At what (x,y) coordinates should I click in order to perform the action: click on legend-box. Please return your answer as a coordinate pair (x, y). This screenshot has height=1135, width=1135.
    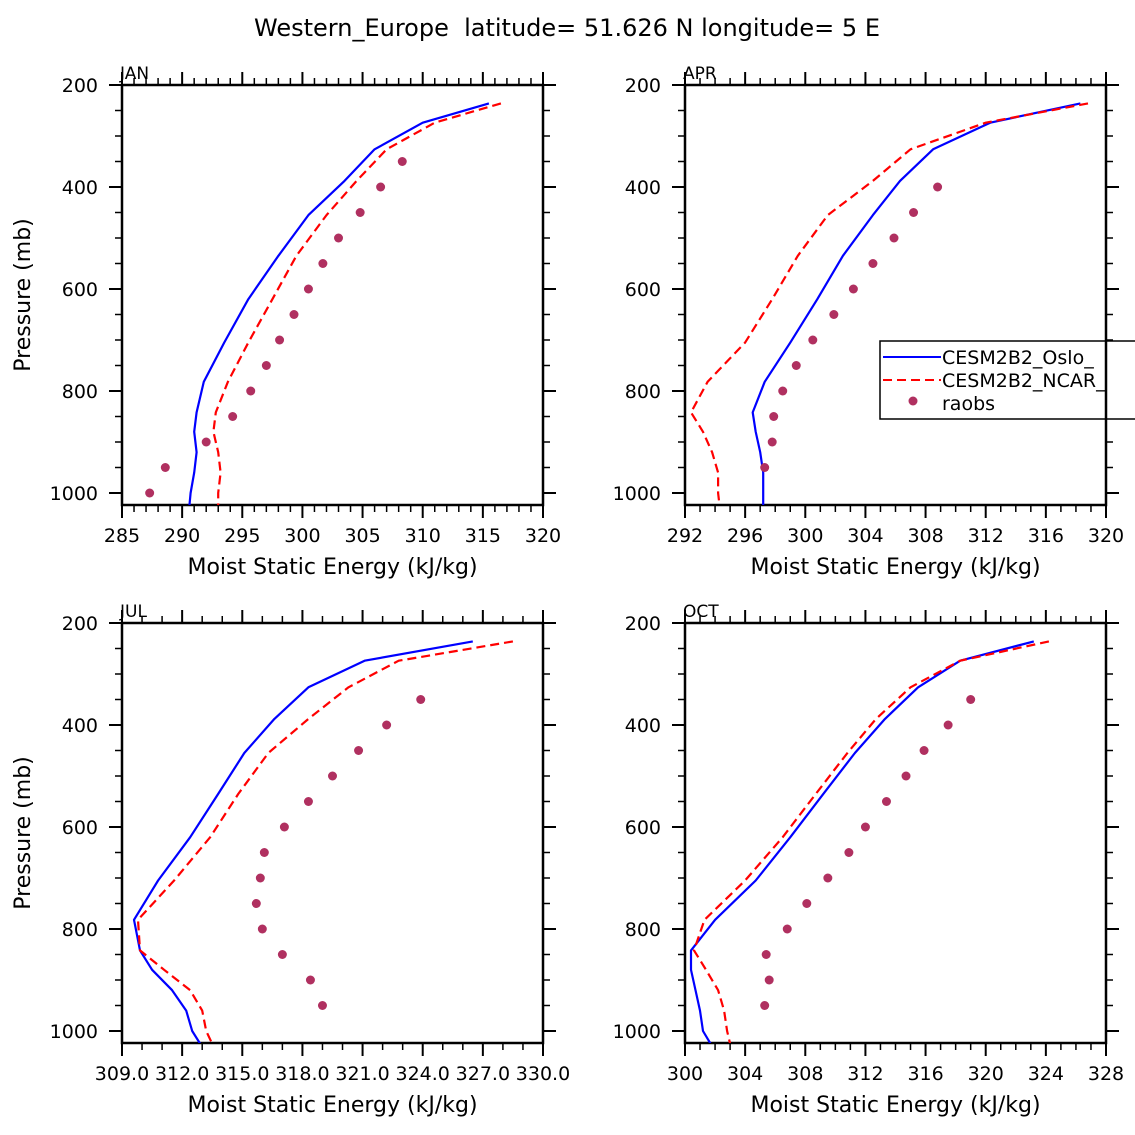
    Looking at the image, I should click on (1007, 380).